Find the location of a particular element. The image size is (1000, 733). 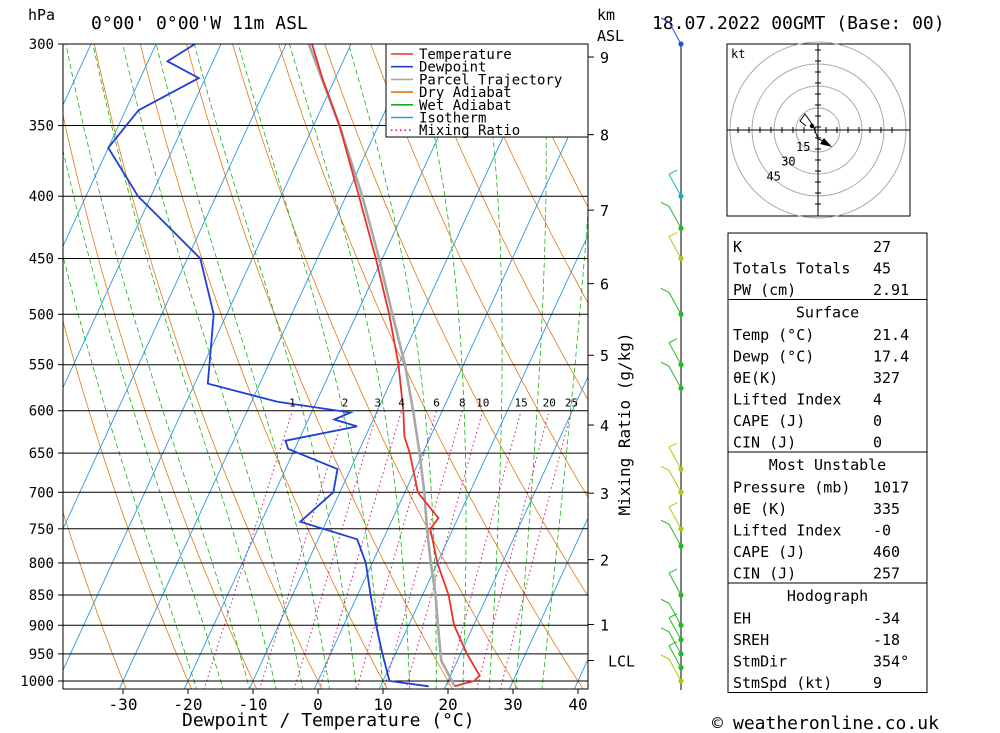

pressure-label: 550 is located at coordinates (41, 366).